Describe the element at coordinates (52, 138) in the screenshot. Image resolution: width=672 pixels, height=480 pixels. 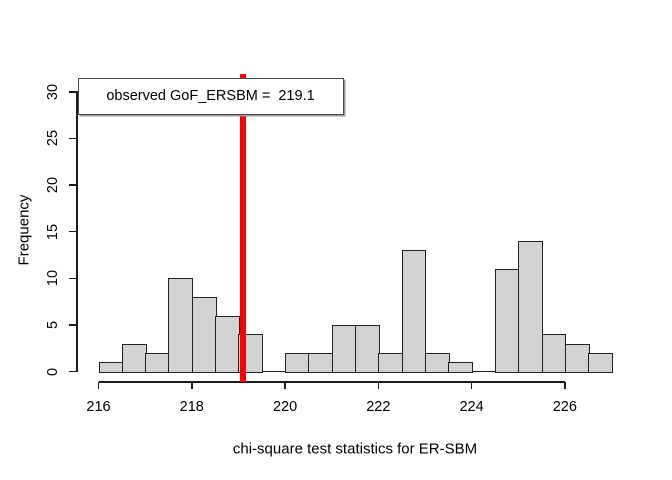
I see `y-tick-label: 25` at that location.